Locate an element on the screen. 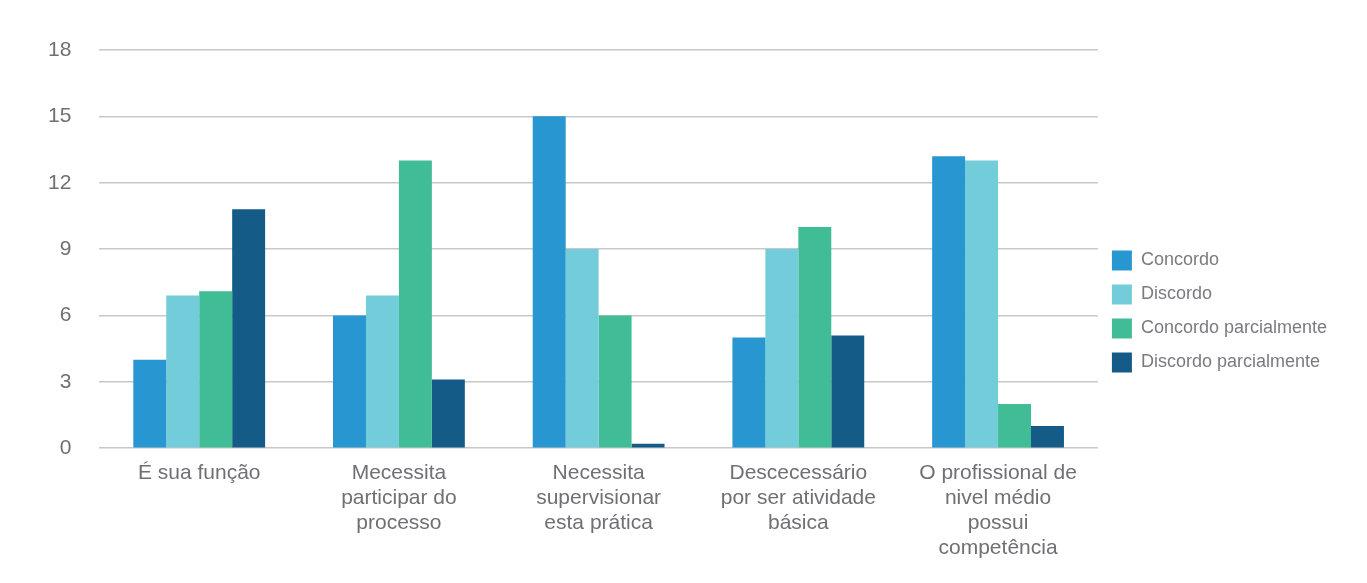 The height and width of the screenshot is (583, 1367). y-tick-label: 6 is located at coordinates (65, 314).